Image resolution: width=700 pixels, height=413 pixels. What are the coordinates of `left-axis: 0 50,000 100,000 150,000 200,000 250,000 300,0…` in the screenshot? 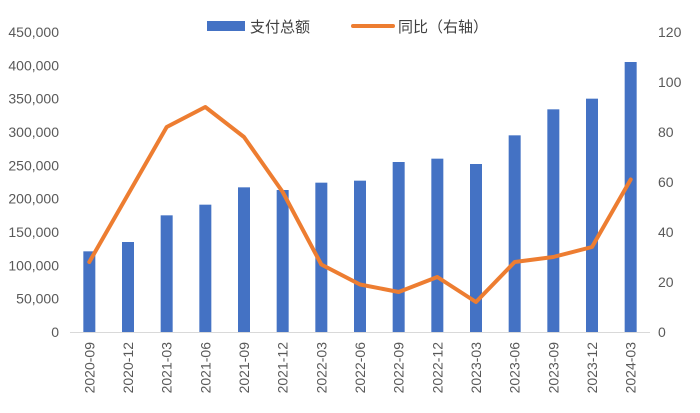 It's located at (33, 182).